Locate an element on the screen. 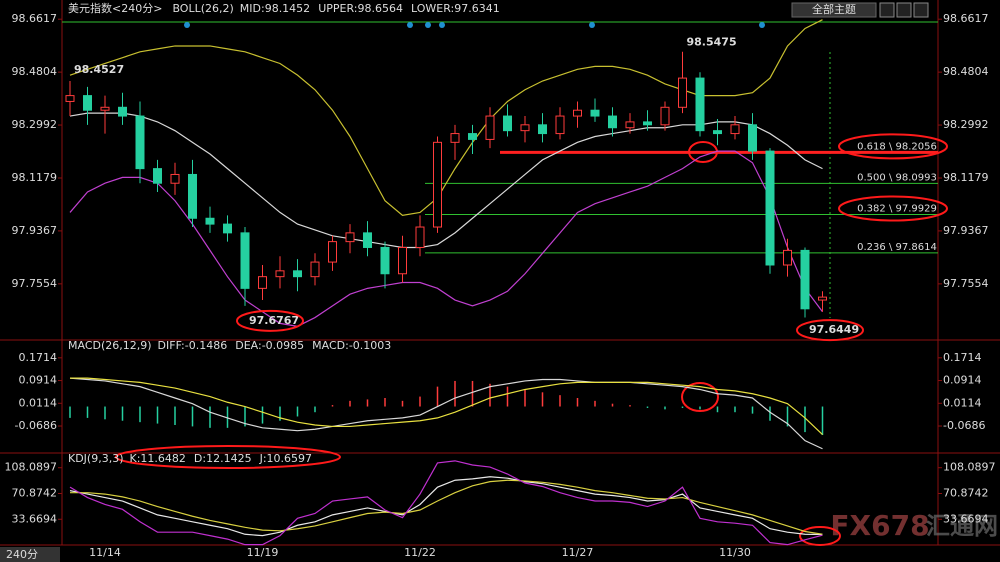 This screenshot has width=1000, height=562. event-dots is located at coordinates (474, 25).